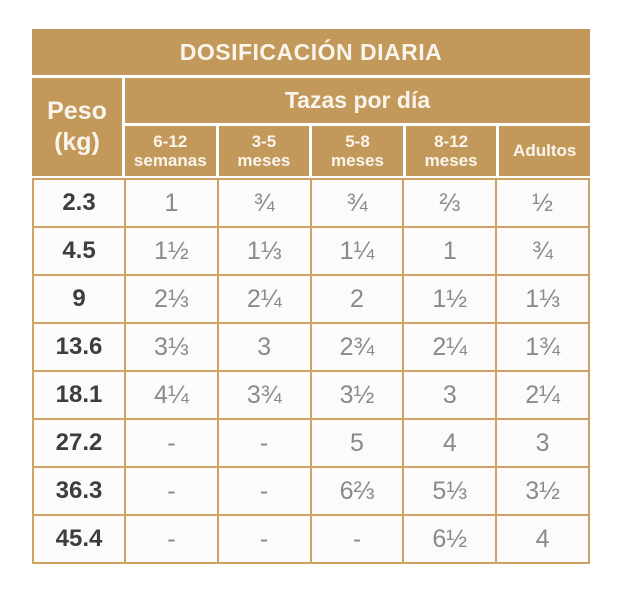 Image resolution: width=622 pixels, height=598 pixels. I want to click on column-header-8-12-meses: 8-12 meses, so click(451, 151).